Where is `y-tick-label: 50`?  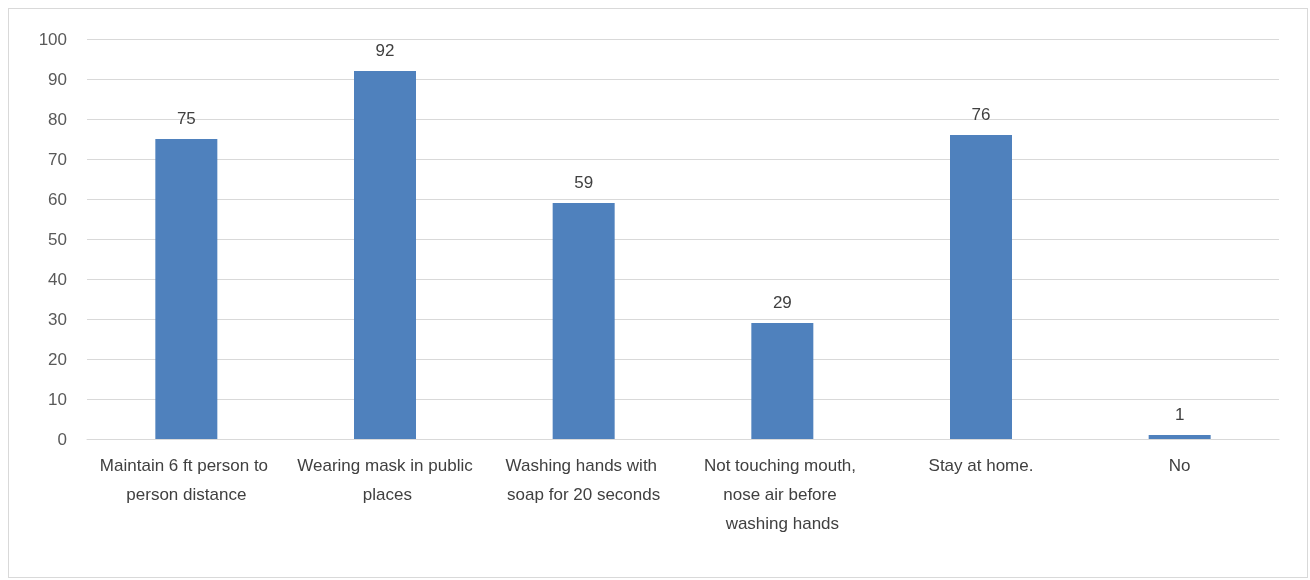
y-tick-label: 50 is located at coordinates (57, 239).